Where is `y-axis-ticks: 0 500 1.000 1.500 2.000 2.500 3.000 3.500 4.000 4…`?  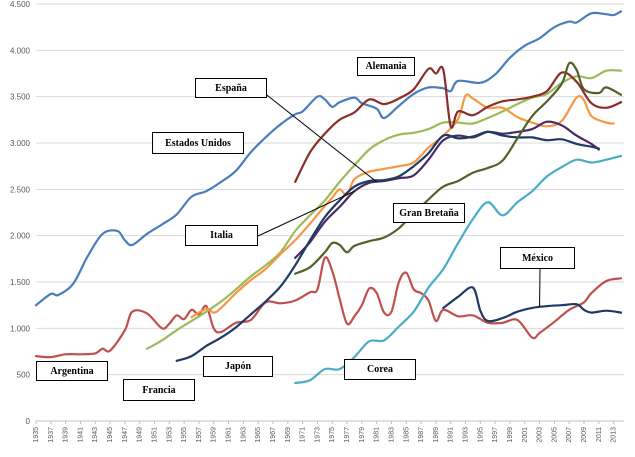
y-axis-ticks: 0 500 1.000 1.500 2.000 2.500 3.000 3.500 4.000 4… is located at coordinates (20, 213).